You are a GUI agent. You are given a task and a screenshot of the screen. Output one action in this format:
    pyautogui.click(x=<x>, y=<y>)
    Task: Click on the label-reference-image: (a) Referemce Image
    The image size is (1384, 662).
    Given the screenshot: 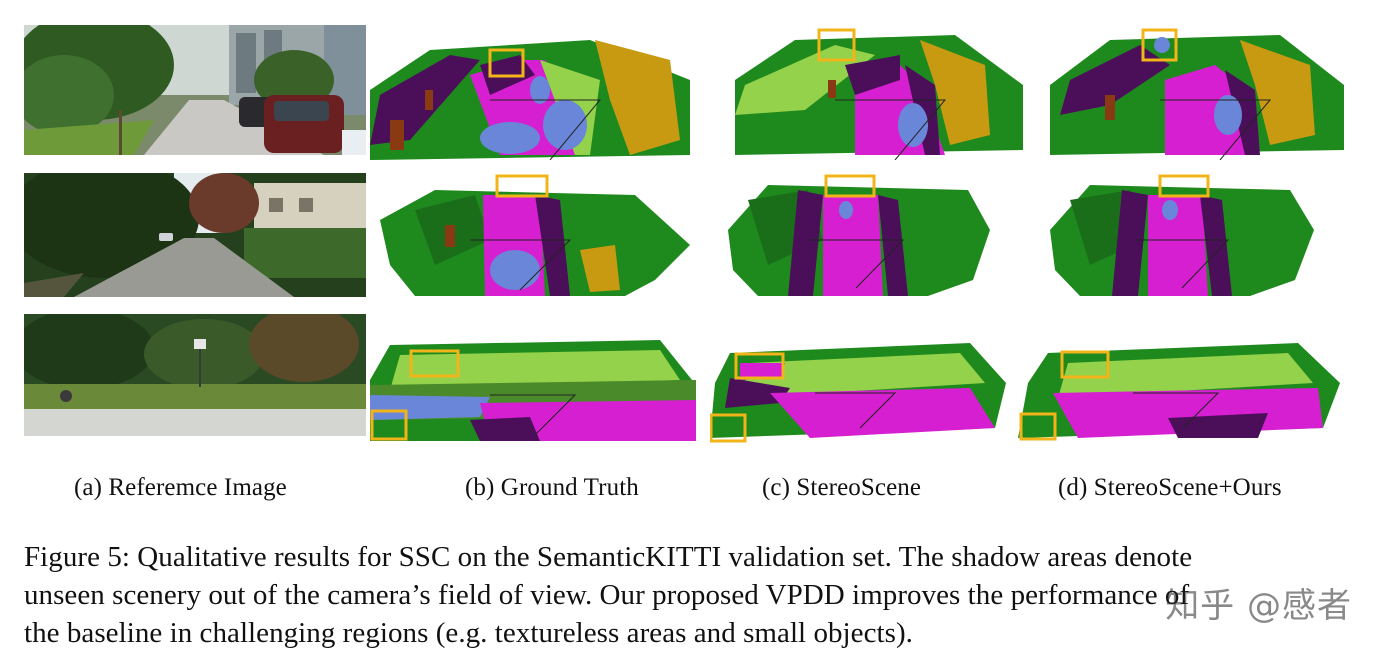 What is the action you would take?
    pyautogui.click(x=180, y=487)
    